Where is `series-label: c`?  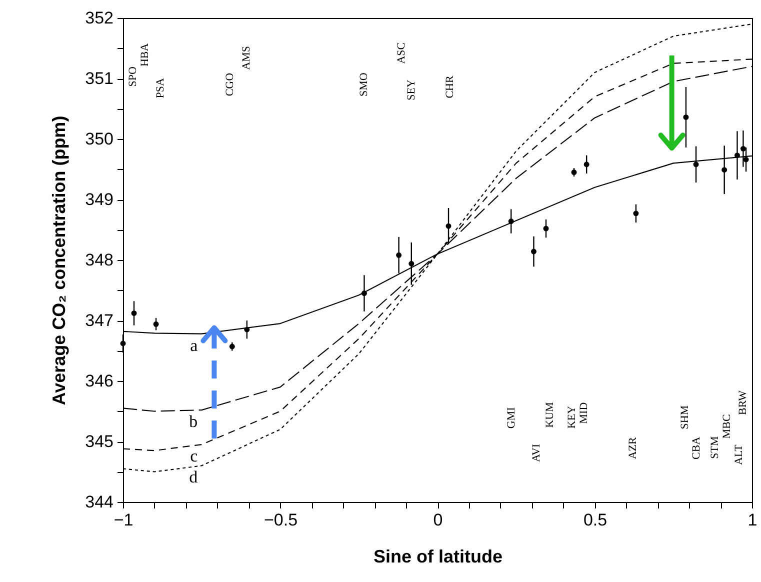
series-label: c is located at coordinates (194, 456).